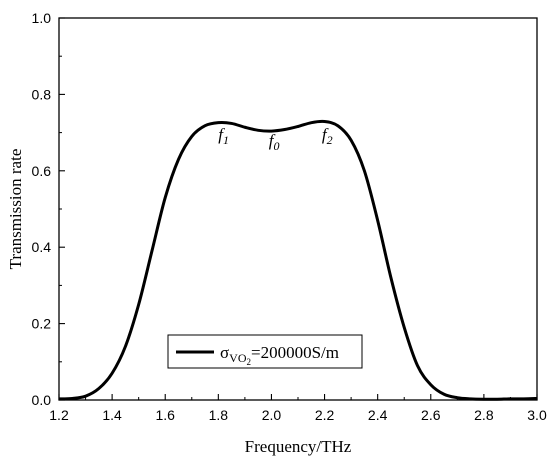 Image resolution: width=550 pixels, height=469 pixels. What do you see at coordinates (15, 209) in the screenshot?
I see `y-axis-title: Transmission rate` at bounding box center [15, 209].